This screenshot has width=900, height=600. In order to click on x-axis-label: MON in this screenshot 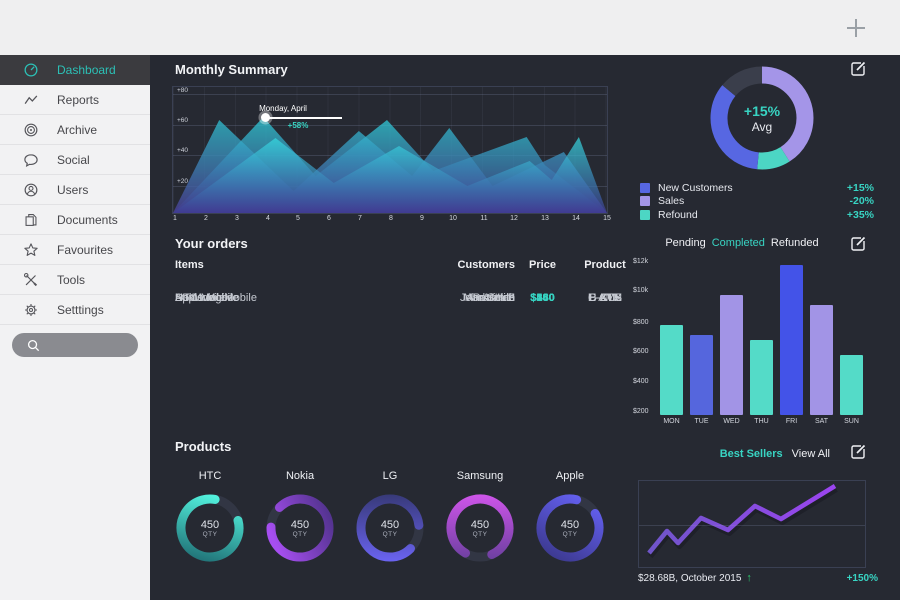, I will do `click(671, 421)`.